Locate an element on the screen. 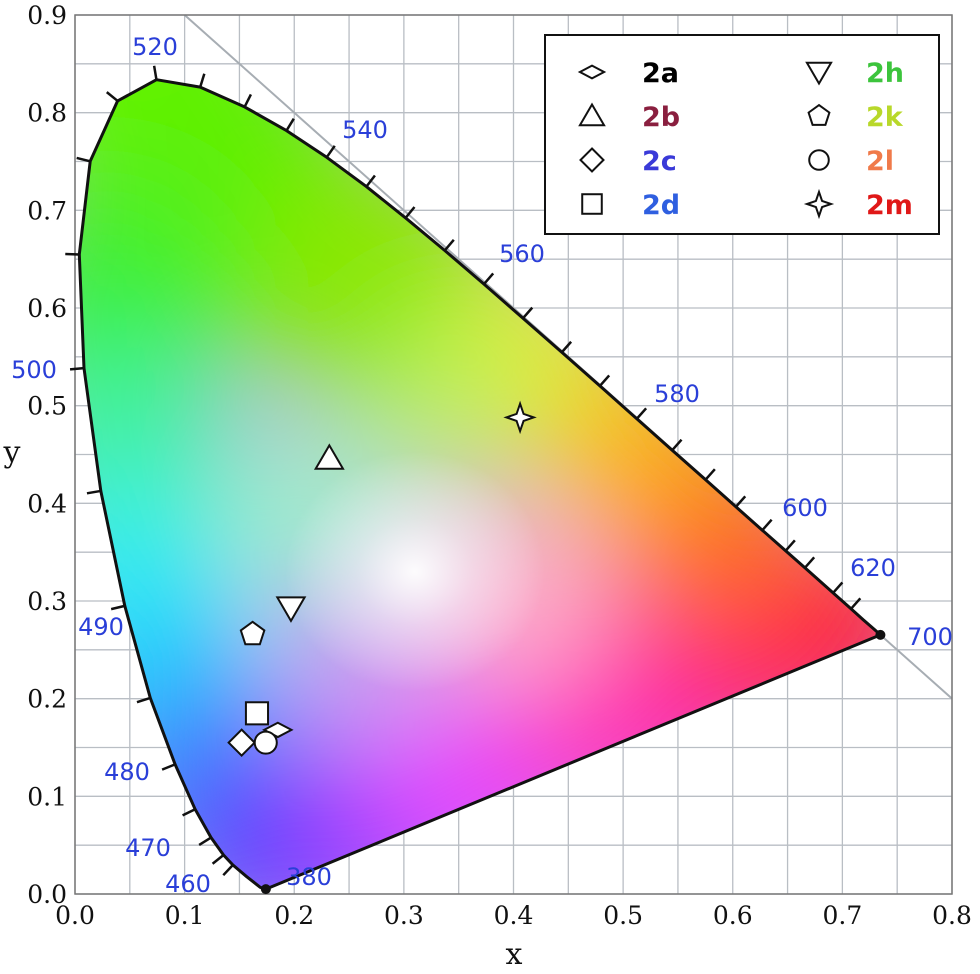 The image size is (980, 974). y-tick-label: 0.5 is located at coordinates (47, 406).